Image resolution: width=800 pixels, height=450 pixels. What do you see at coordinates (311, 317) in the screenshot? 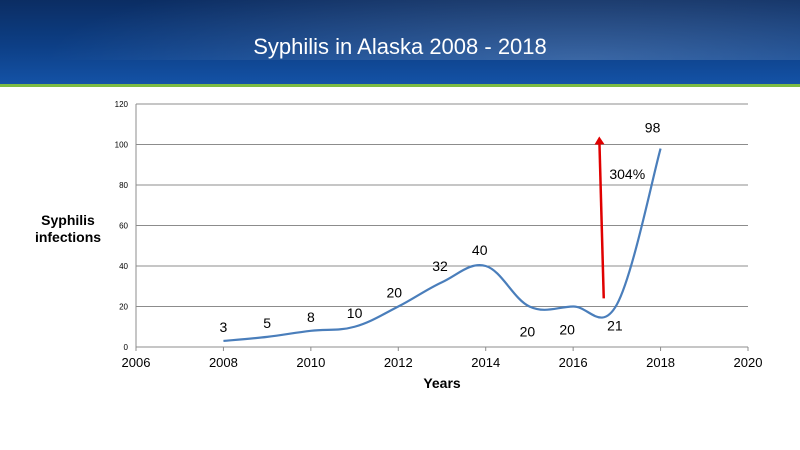
I see `data-label-2010: 8` at bounding box center [311, 317].